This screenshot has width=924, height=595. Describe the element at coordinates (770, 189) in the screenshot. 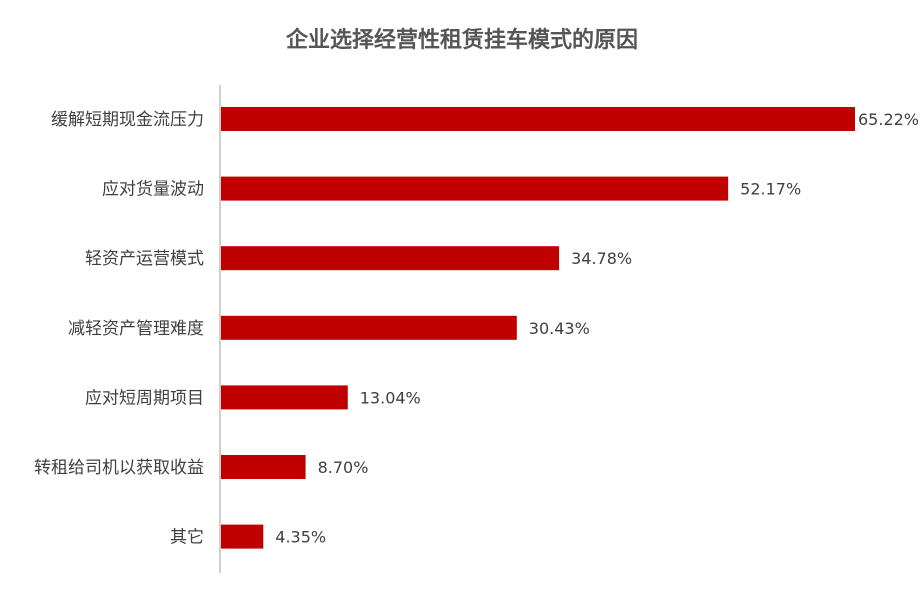

I see `value-label: 52.17%` at that location.